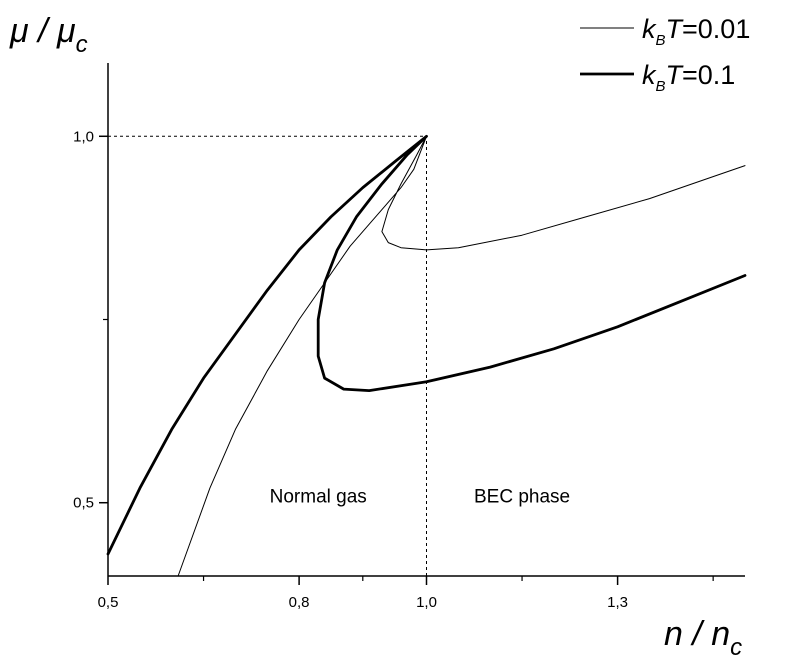 The height and width of the screenshot is (666, 788). I want to click on legend-label-0-sub: B, so click(661, 40).